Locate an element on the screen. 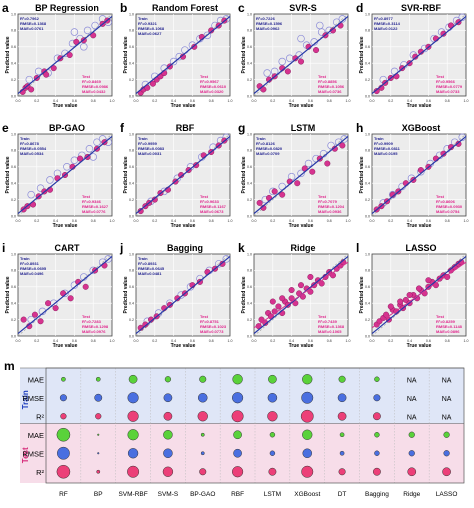 Image resolution: width=474 pixels, height=508 pixels. panel-title: SVR-S is located at coordinates (303, 8).